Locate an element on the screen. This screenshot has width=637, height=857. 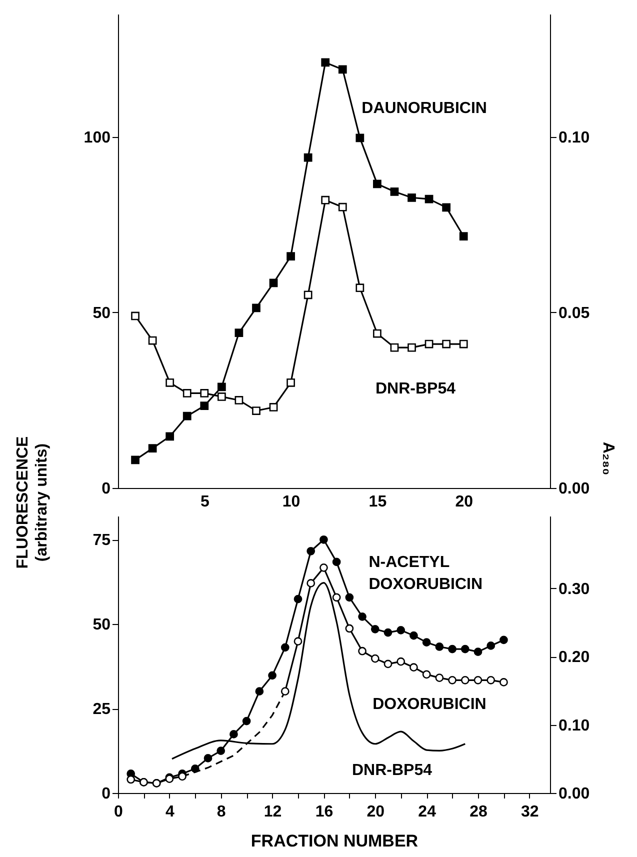
x-tick-label: 10 is located at coordinates (291, 502).